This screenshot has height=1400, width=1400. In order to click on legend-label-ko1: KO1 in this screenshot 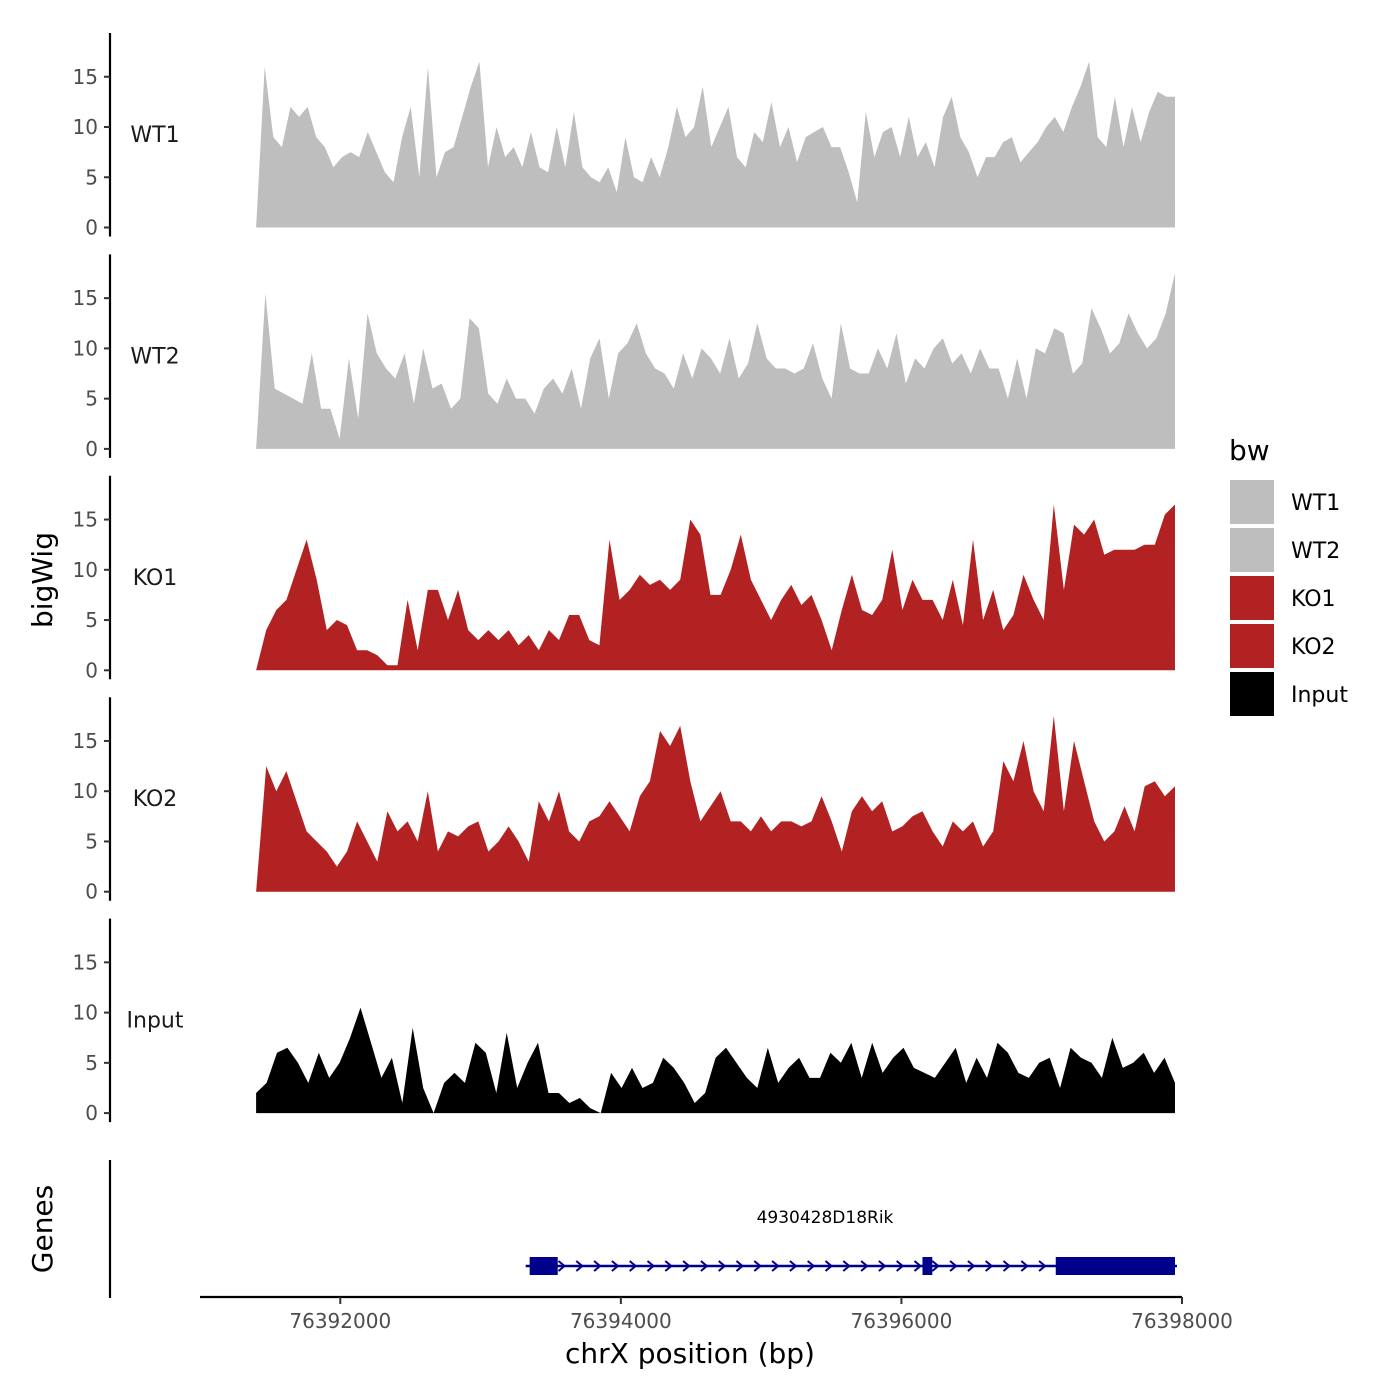, I will do `click(1313, 599)`.